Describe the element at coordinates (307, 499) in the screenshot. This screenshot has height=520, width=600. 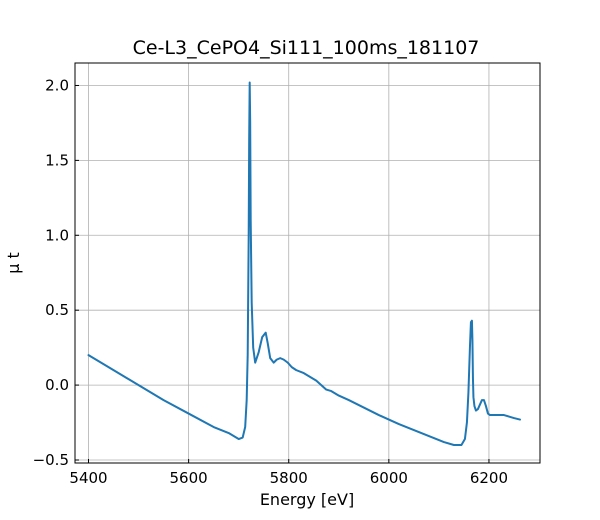
I see `x-axis-label: Energy [eV]` at that location.